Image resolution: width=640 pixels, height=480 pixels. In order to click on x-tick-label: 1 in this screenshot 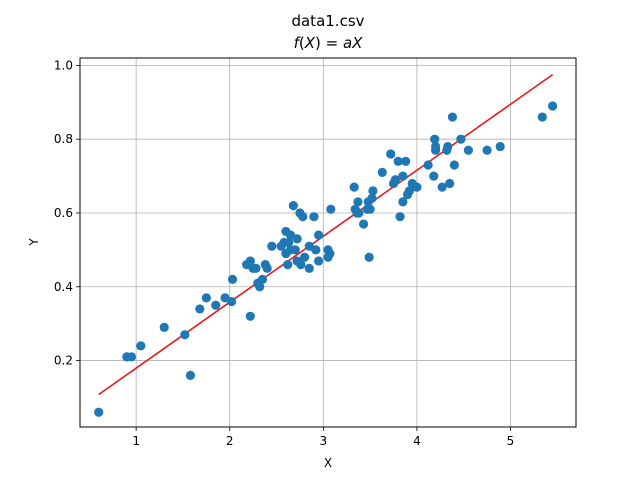, I will do `click(136, 441)`.